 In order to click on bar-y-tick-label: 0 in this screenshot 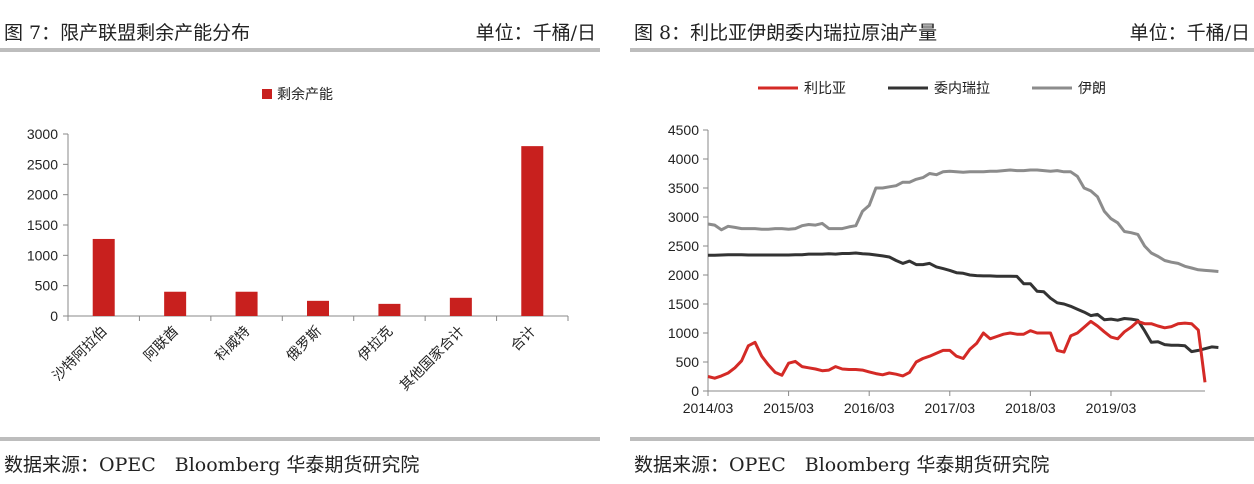, I will do `click(54, 316)`.